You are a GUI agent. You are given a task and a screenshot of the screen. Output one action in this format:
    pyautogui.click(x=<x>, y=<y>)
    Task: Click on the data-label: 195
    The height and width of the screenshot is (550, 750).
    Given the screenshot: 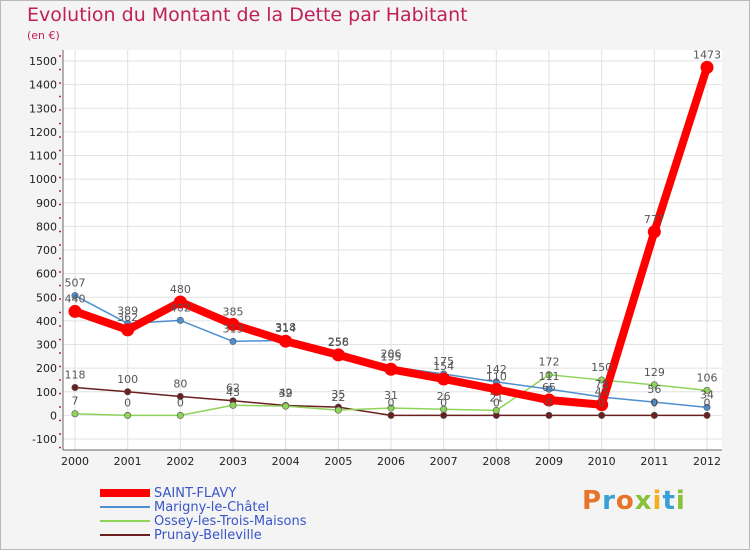 What is the action you would take?
    pyautogui.click(x=391, y=356)
    